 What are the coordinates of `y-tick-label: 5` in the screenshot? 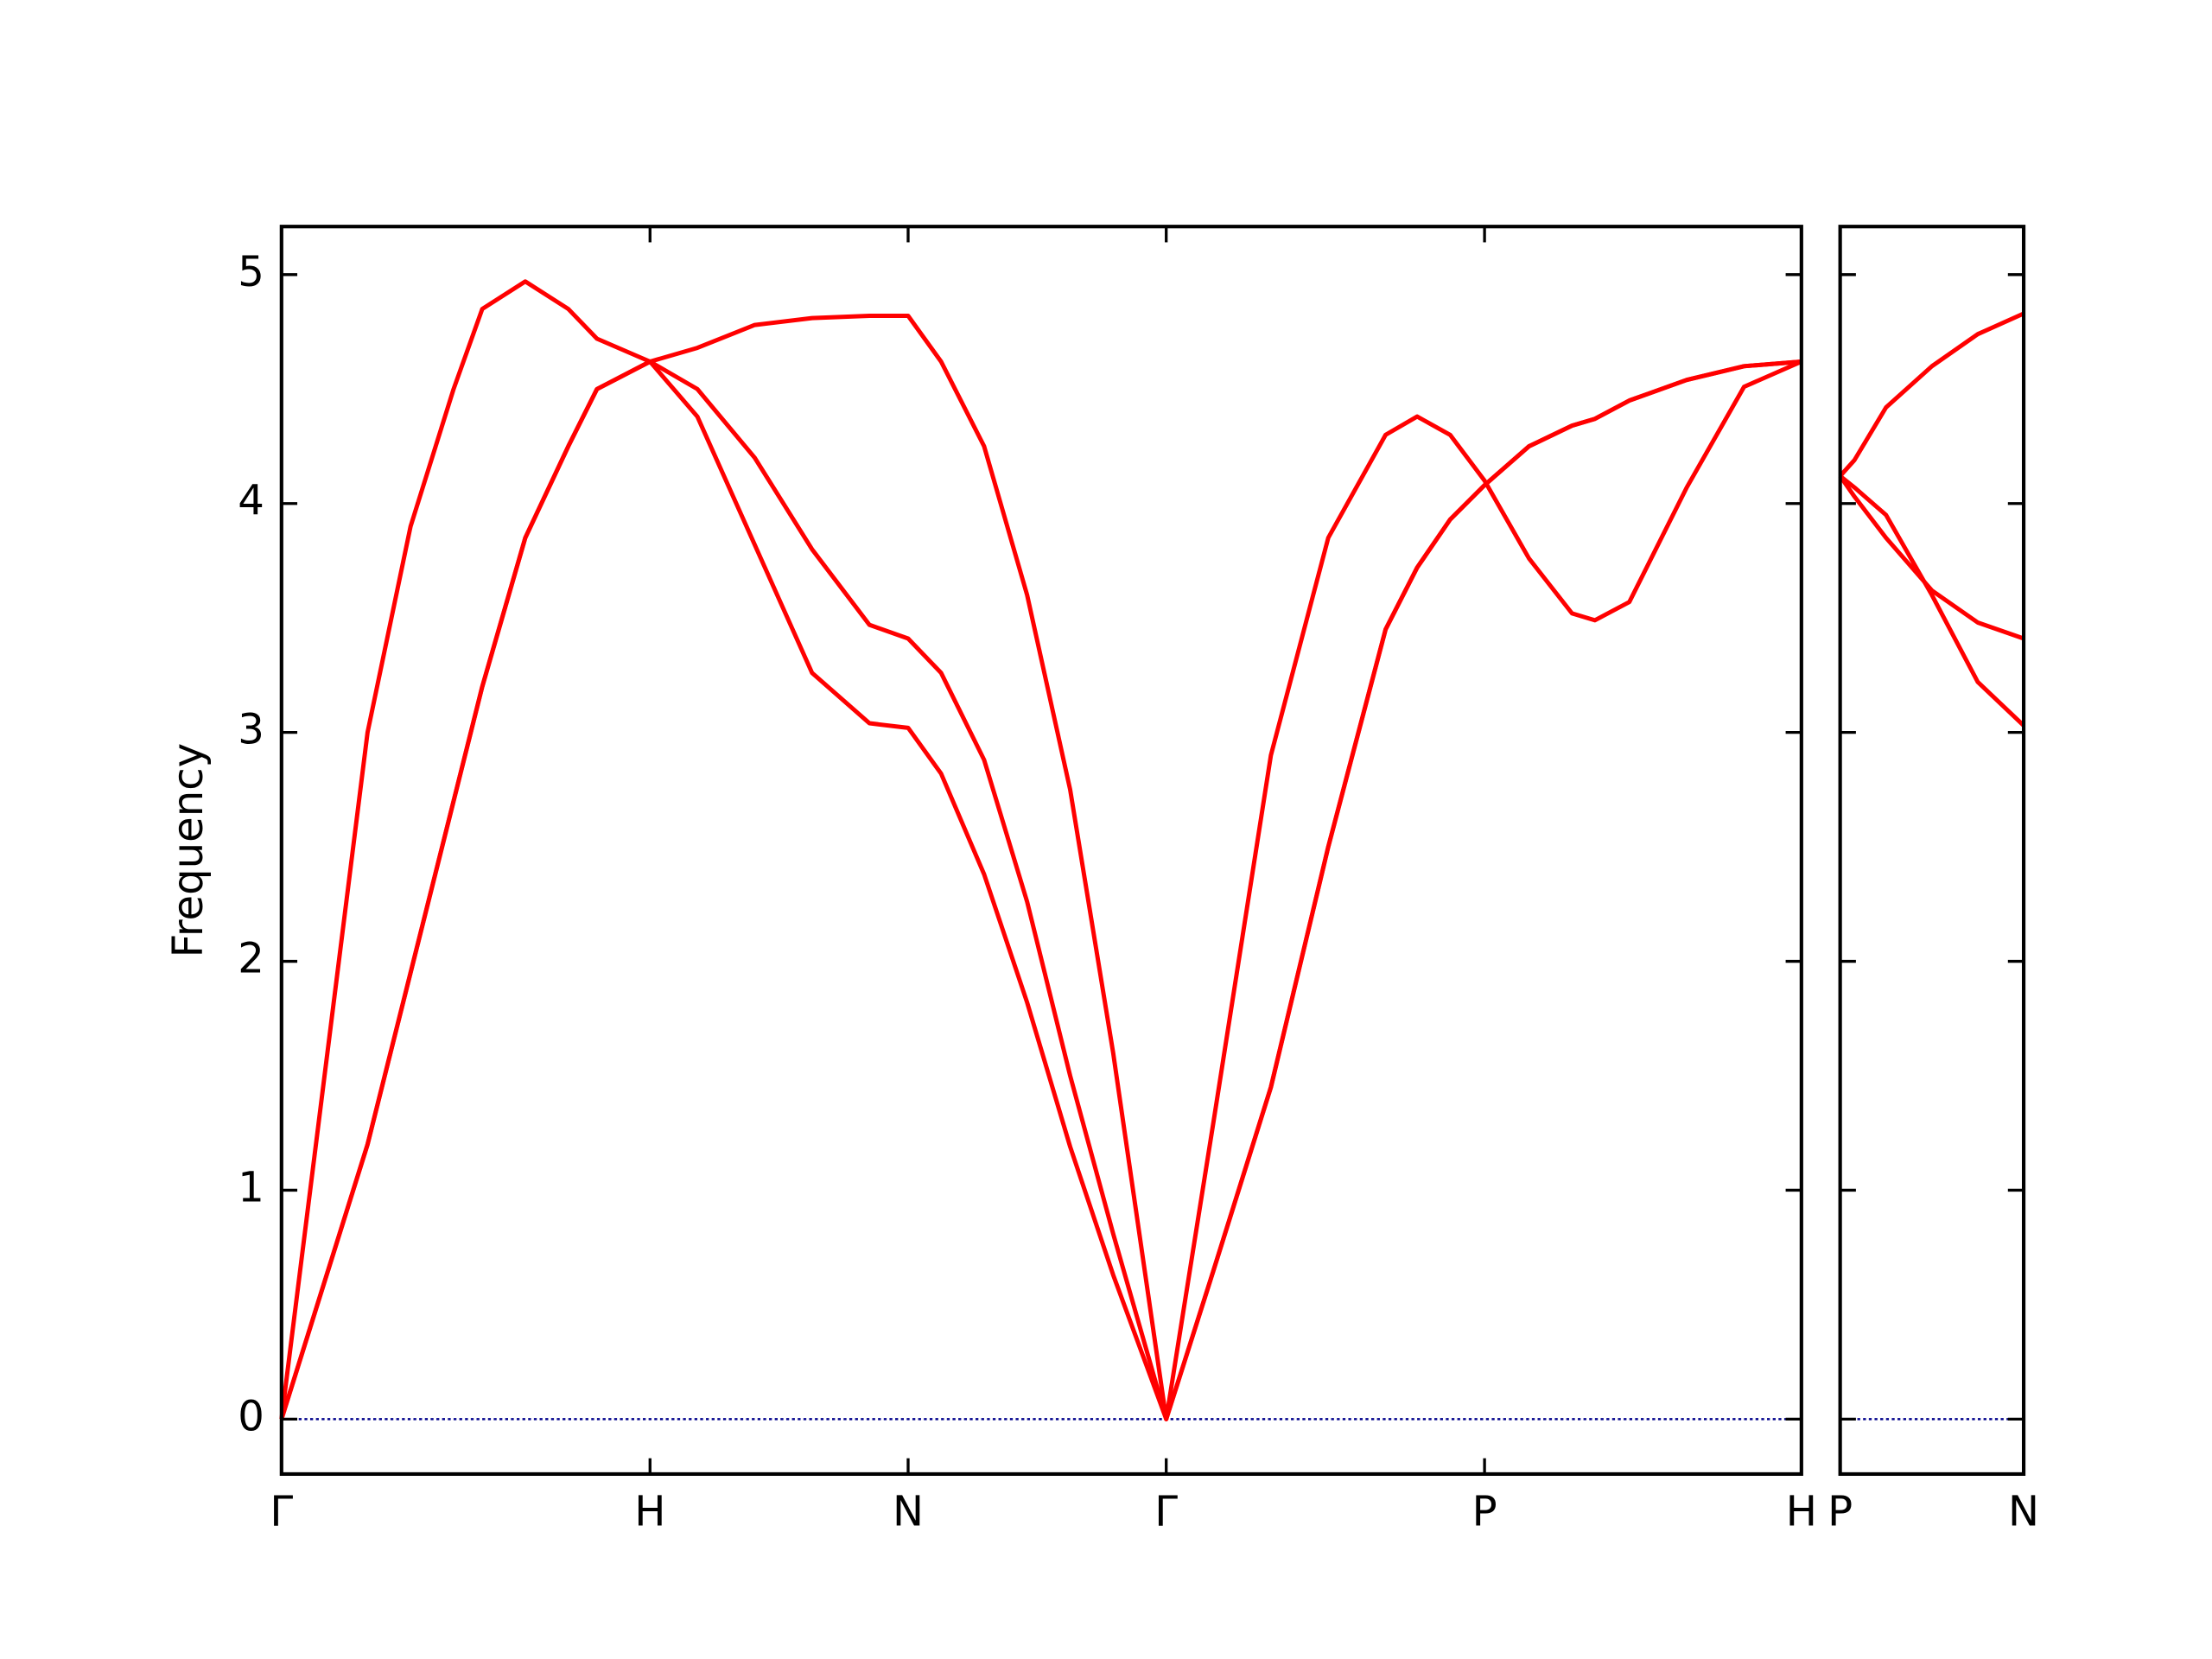 It's located at (251, 272).